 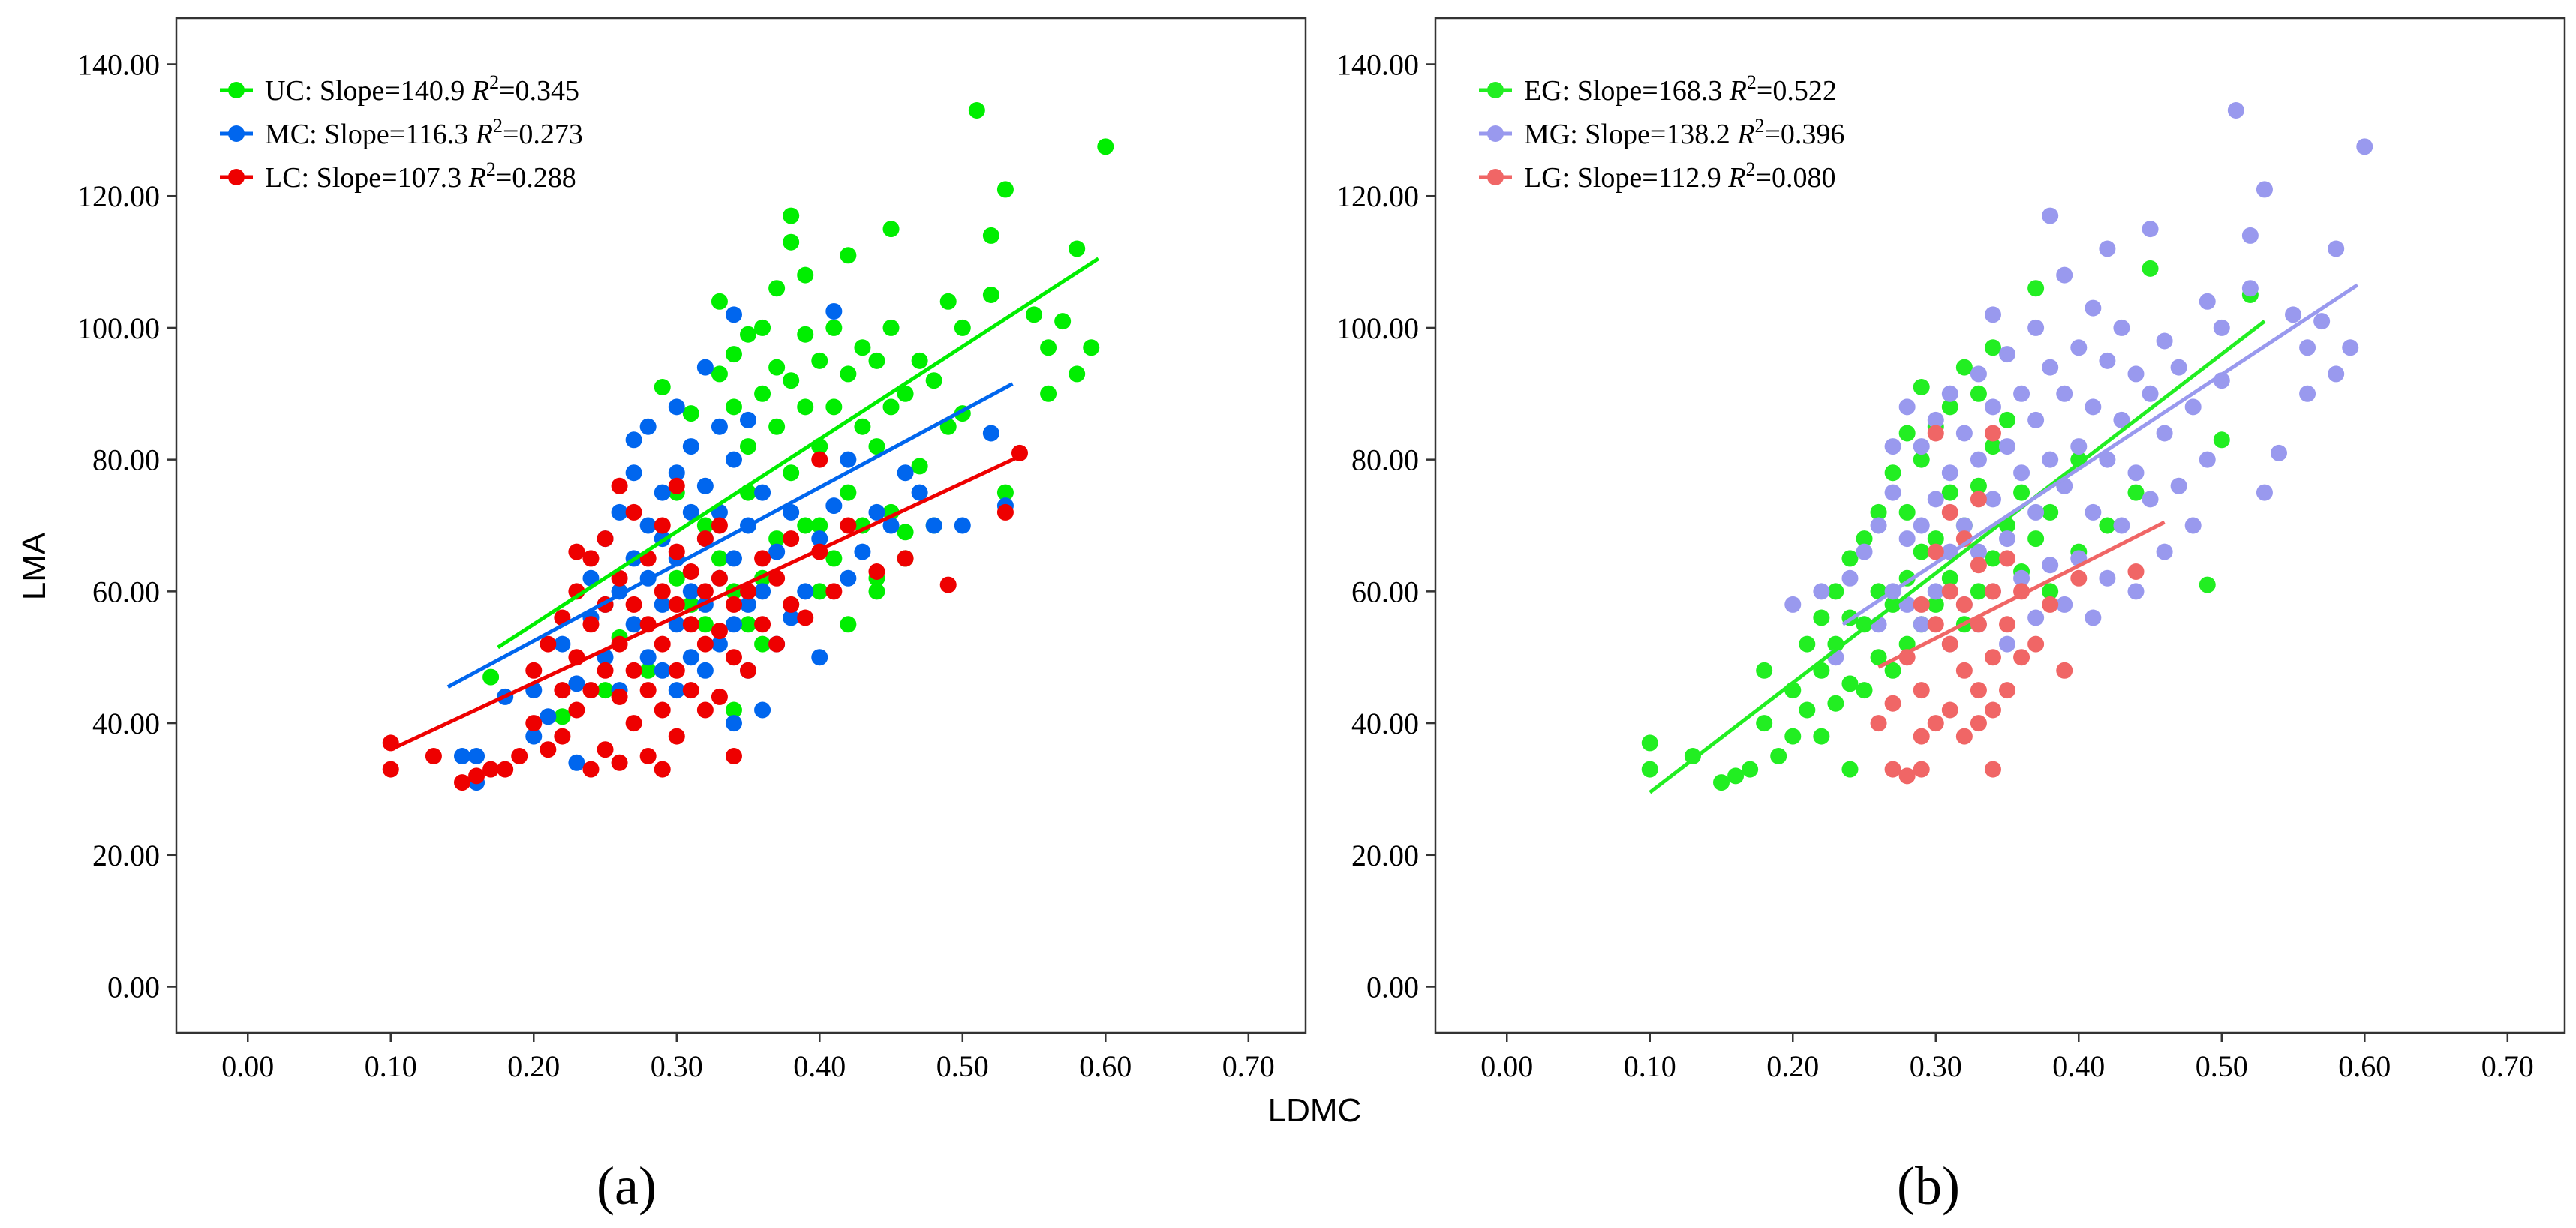 What do you see at coordinates (1315, 1110) in the screenshot?
I see `x-axis-title: LDMC` at bounding box center [1315, 1110].